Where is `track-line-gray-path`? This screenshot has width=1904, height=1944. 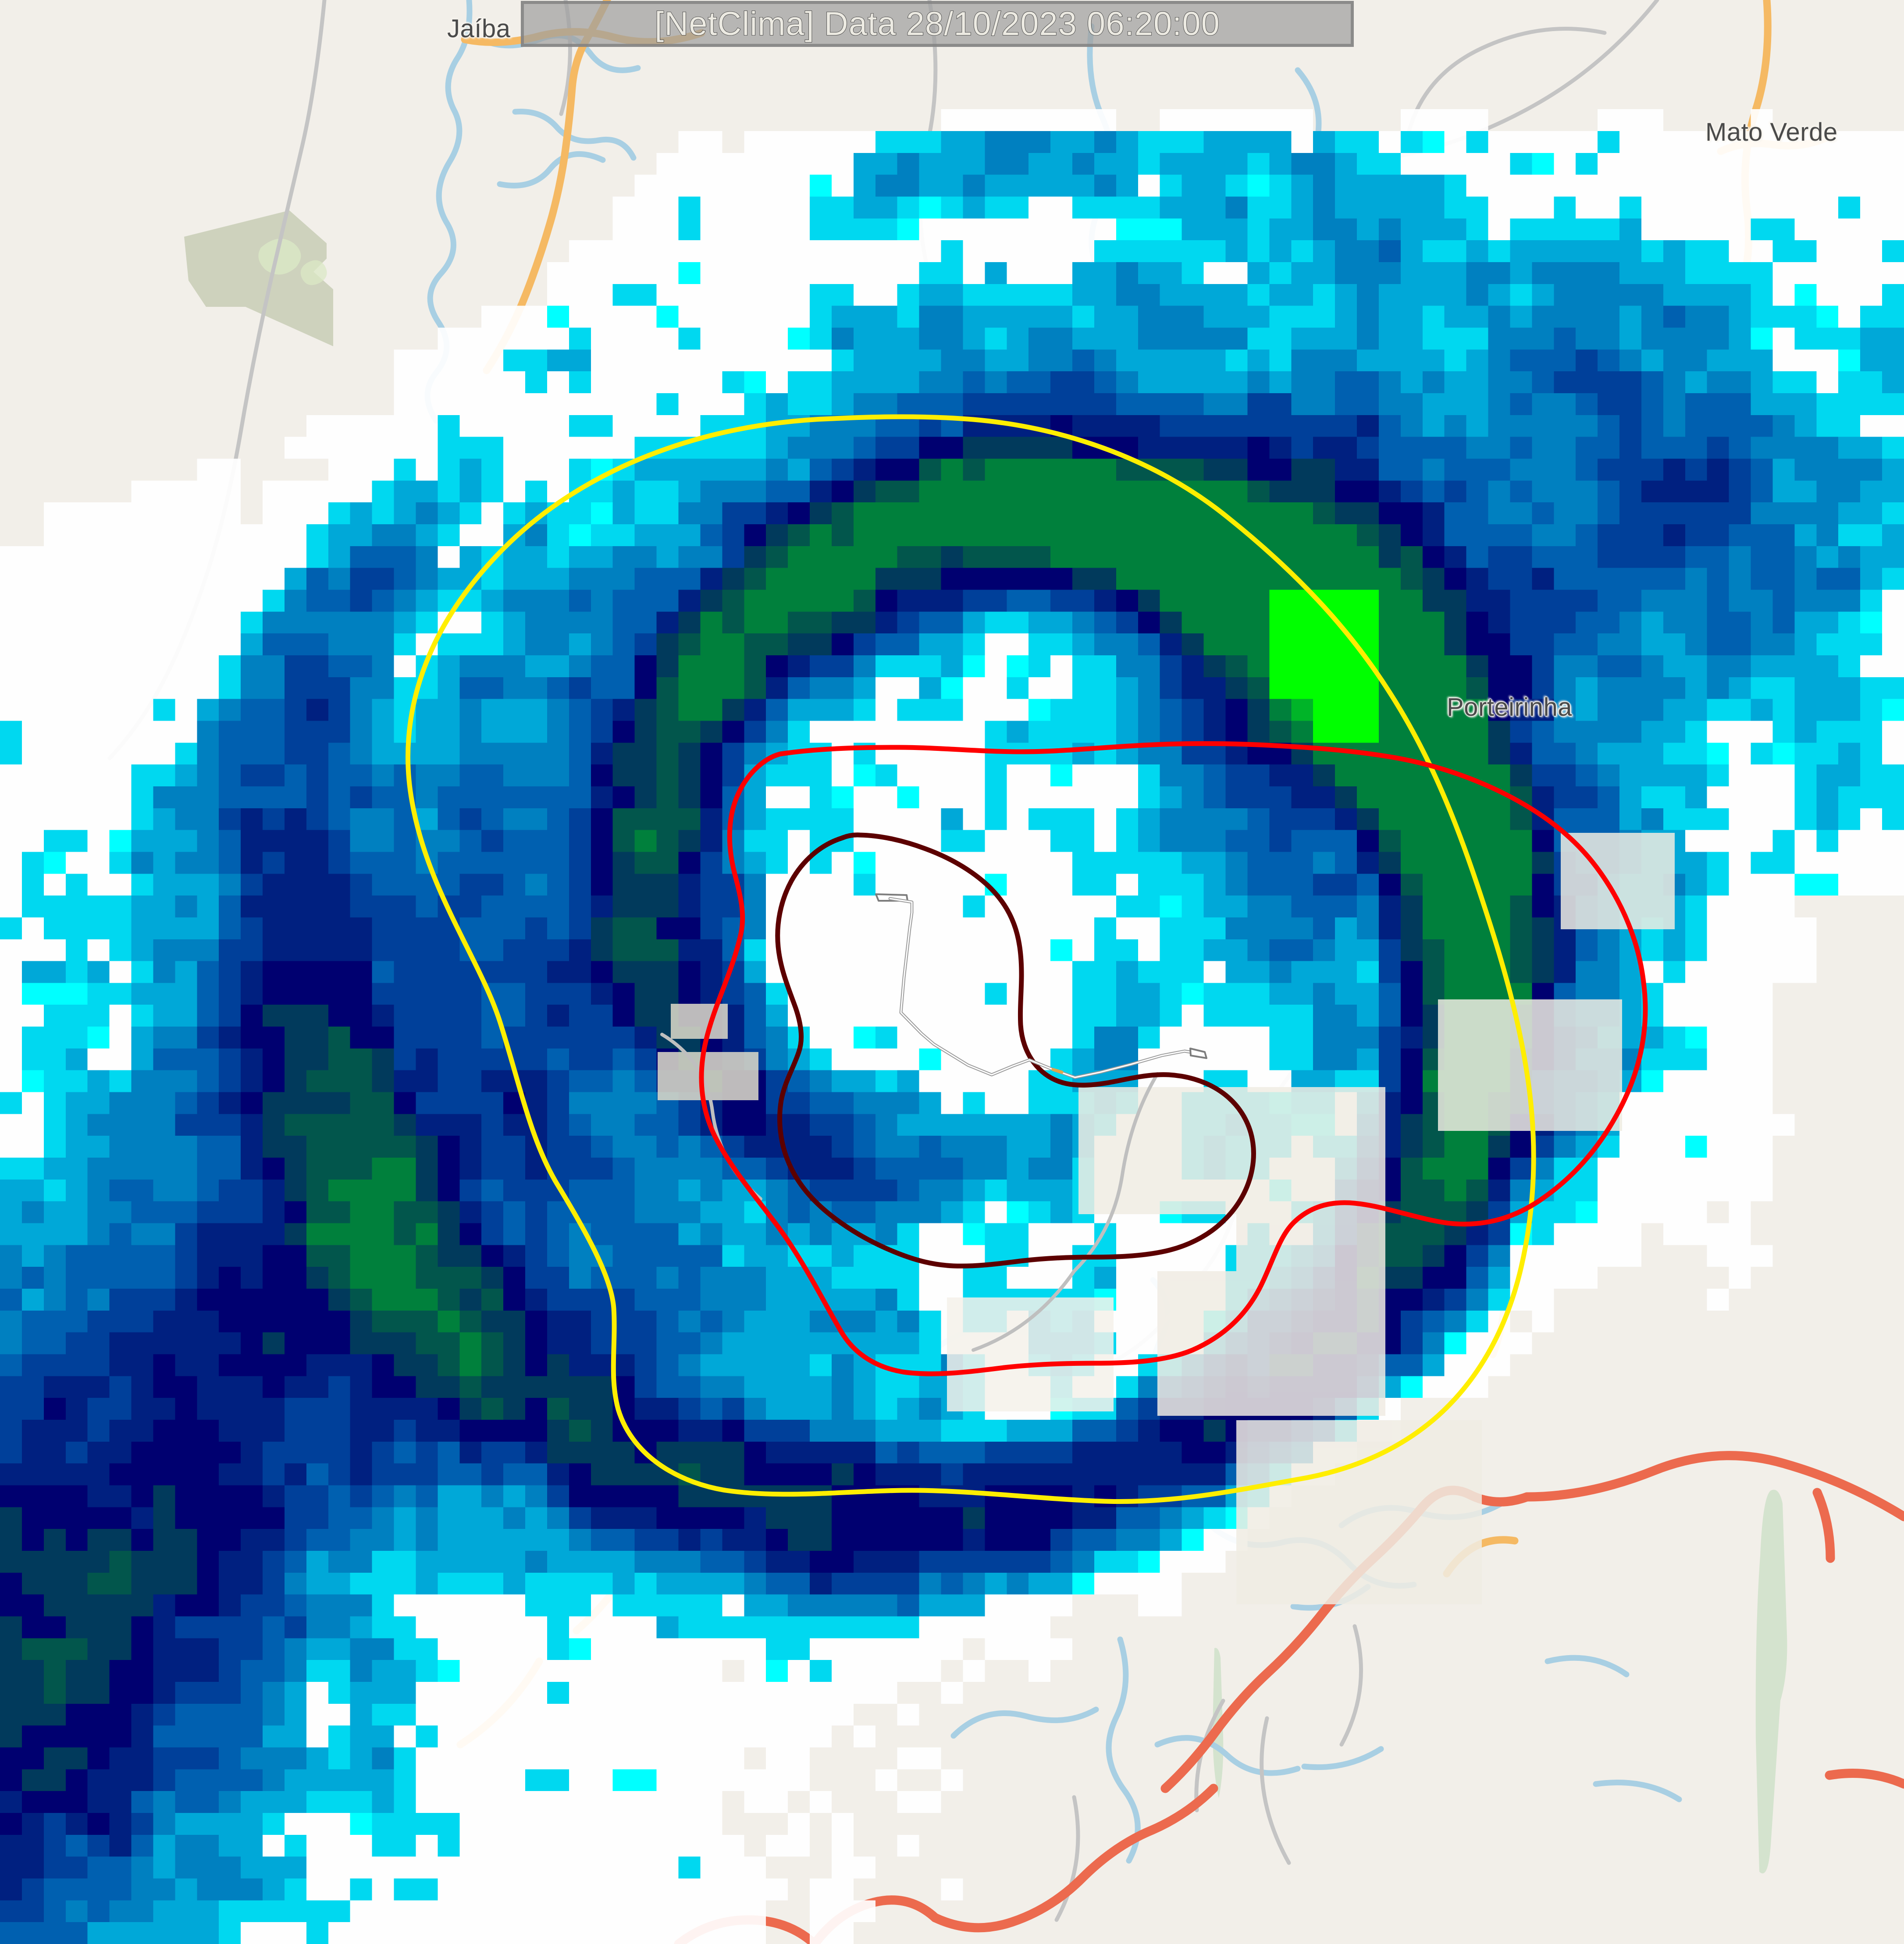
track-line-gray-path is located at coordinates (1041, 986).